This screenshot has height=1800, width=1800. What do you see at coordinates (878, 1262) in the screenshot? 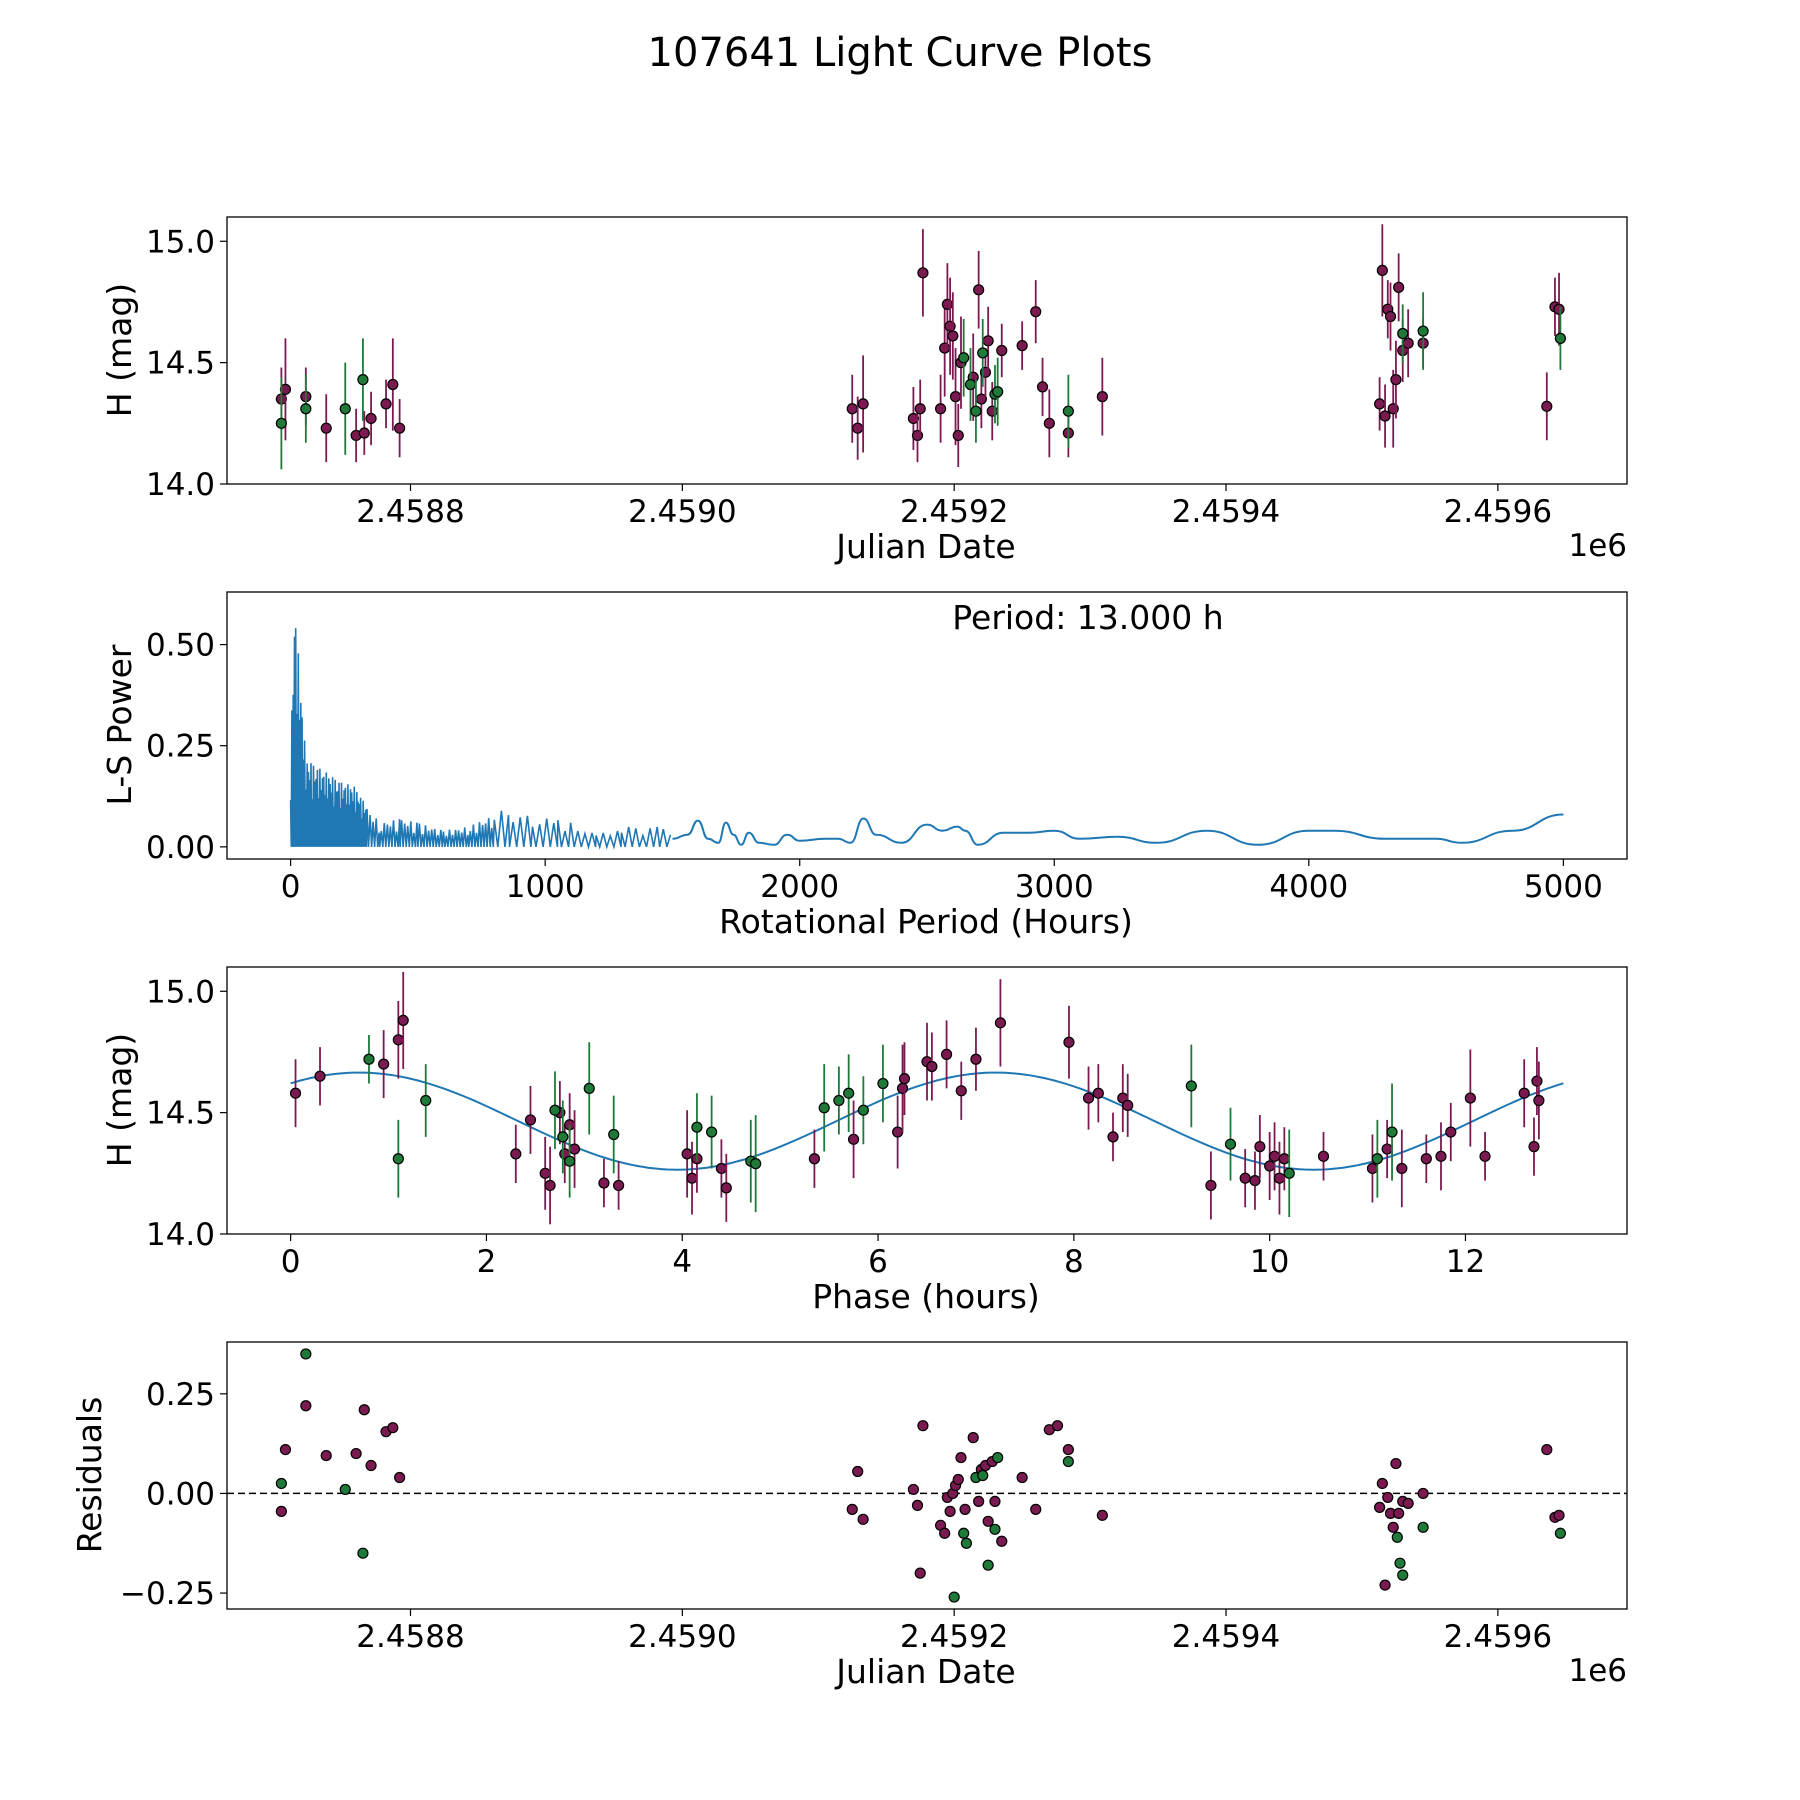
I see `x-tick-label: 6` at bounding box center [878, 1262].